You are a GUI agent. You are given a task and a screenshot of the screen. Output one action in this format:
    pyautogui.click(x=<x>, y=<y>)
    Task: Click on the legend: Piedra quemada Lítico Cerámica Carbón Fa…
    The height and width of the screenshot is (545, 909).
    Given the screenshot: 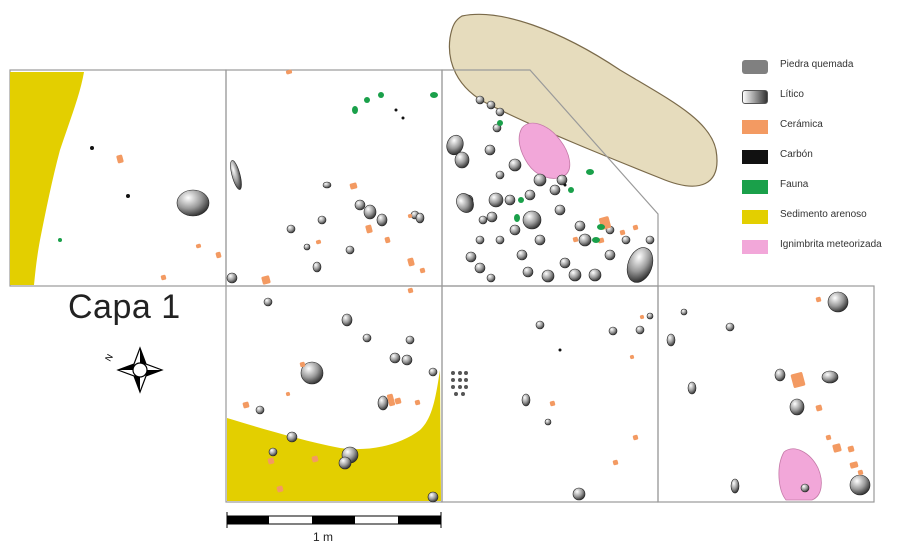 What is the action you would take?
    pyautogui.click(x=822, y=161)
    